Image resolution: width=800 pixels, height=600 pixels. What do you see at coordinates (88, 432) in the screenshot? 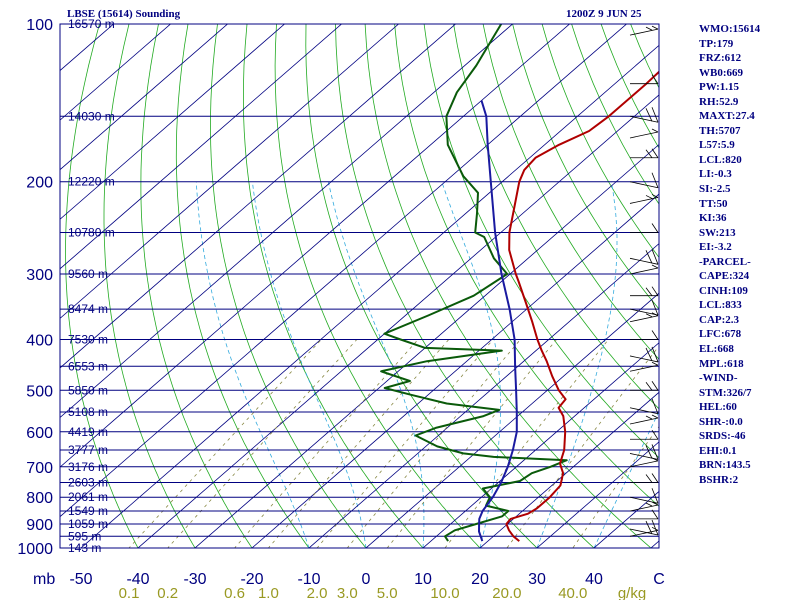
I see `height-label: 4419 m` at bounding box center [88, 432].